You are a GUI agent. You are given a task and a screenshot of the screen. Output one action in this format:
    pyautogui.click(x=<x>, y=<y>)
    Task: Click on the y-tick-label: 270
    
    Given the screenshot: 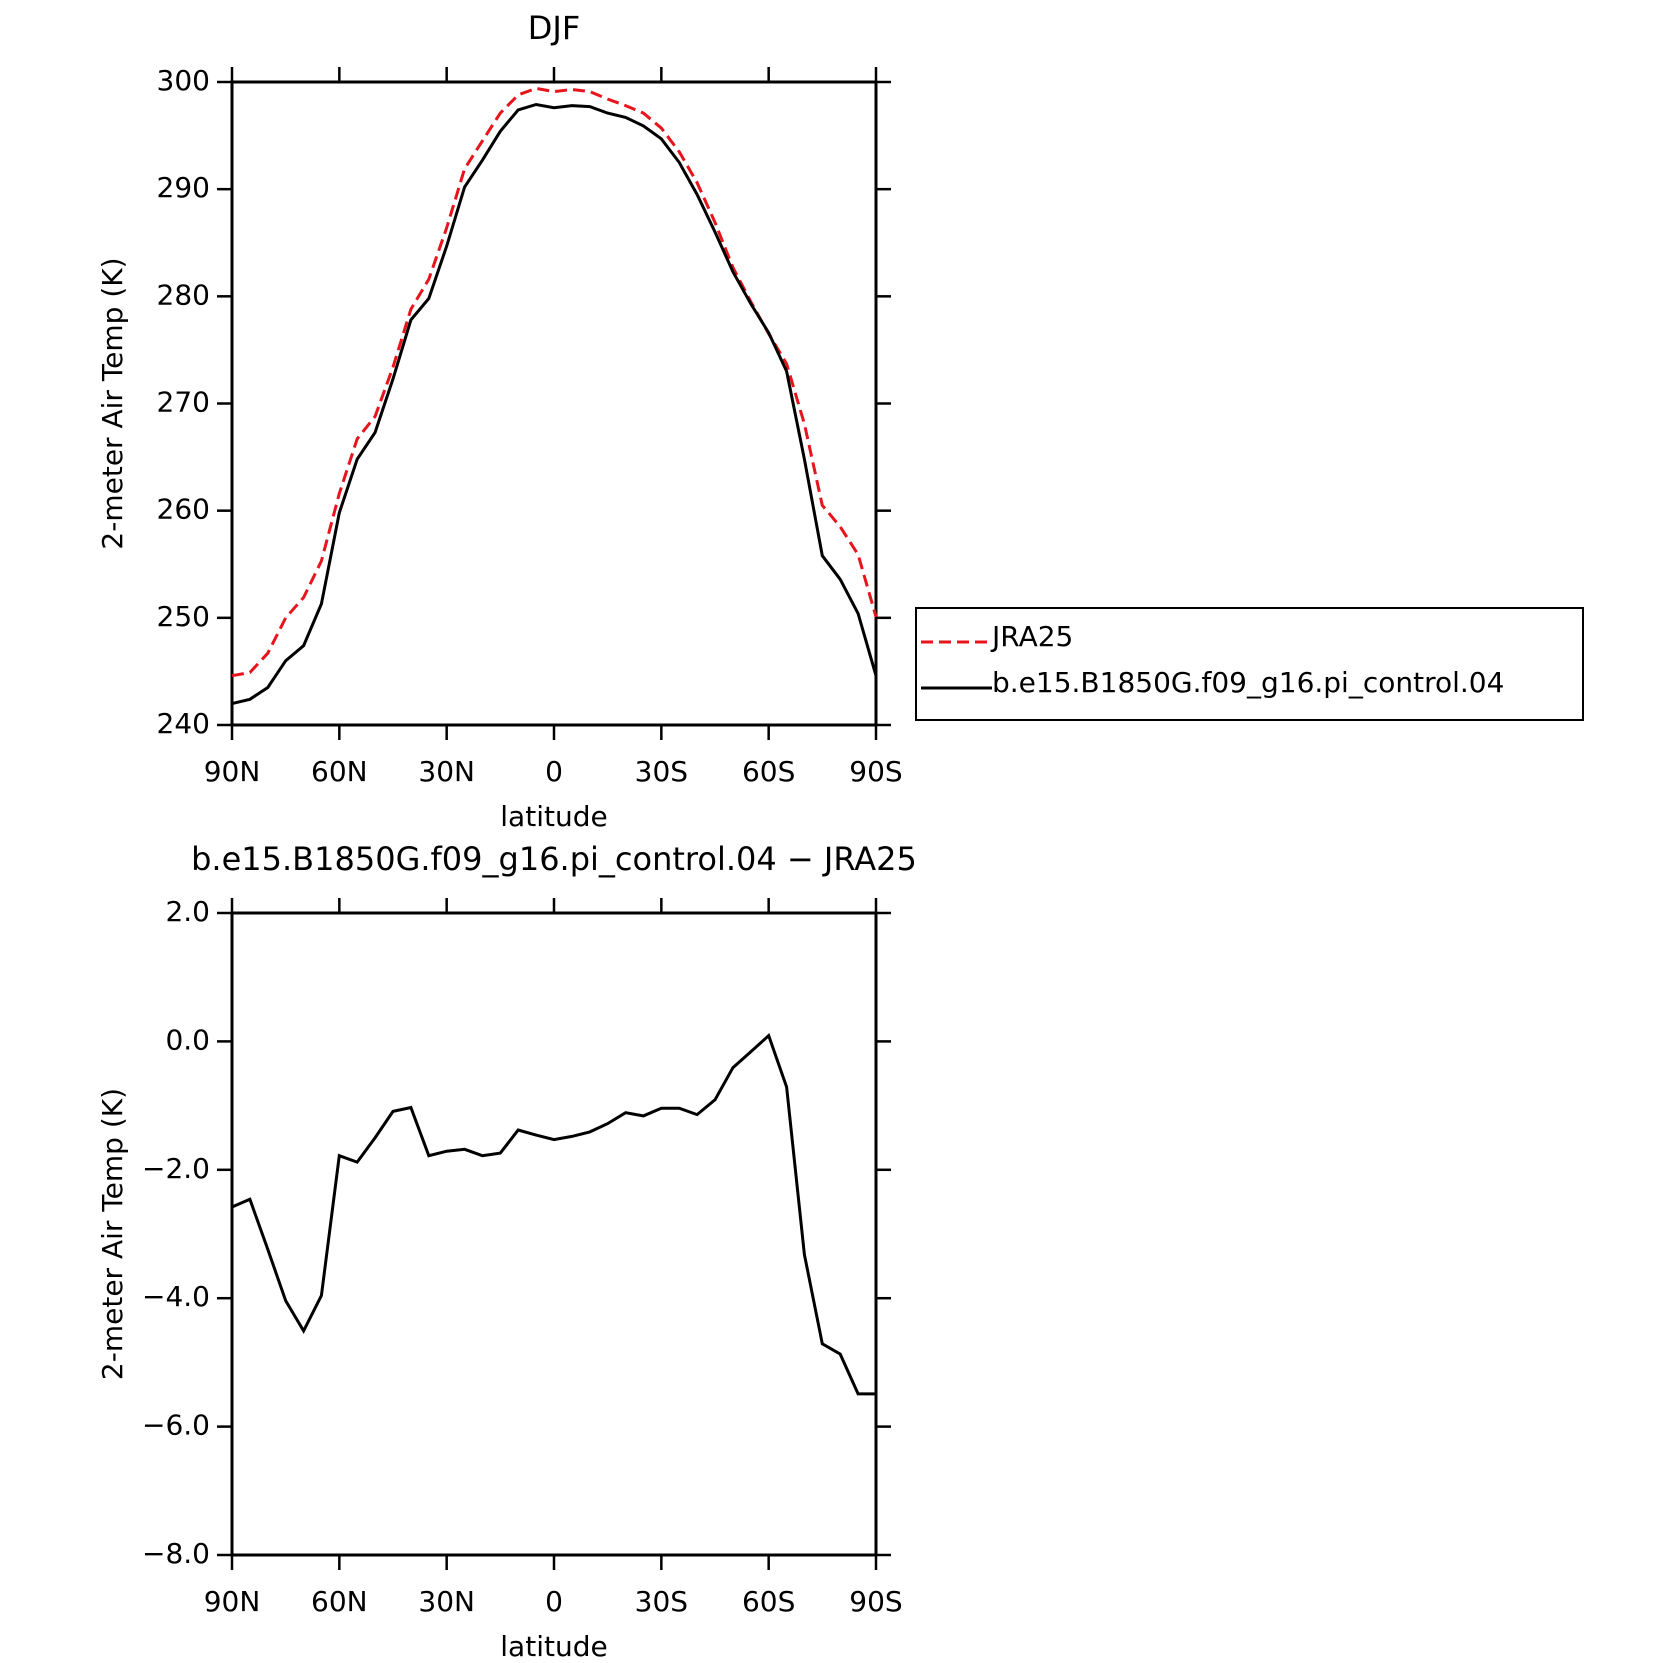 What is the action you would take?
    pyautogui.click(x=183, y=402)
    